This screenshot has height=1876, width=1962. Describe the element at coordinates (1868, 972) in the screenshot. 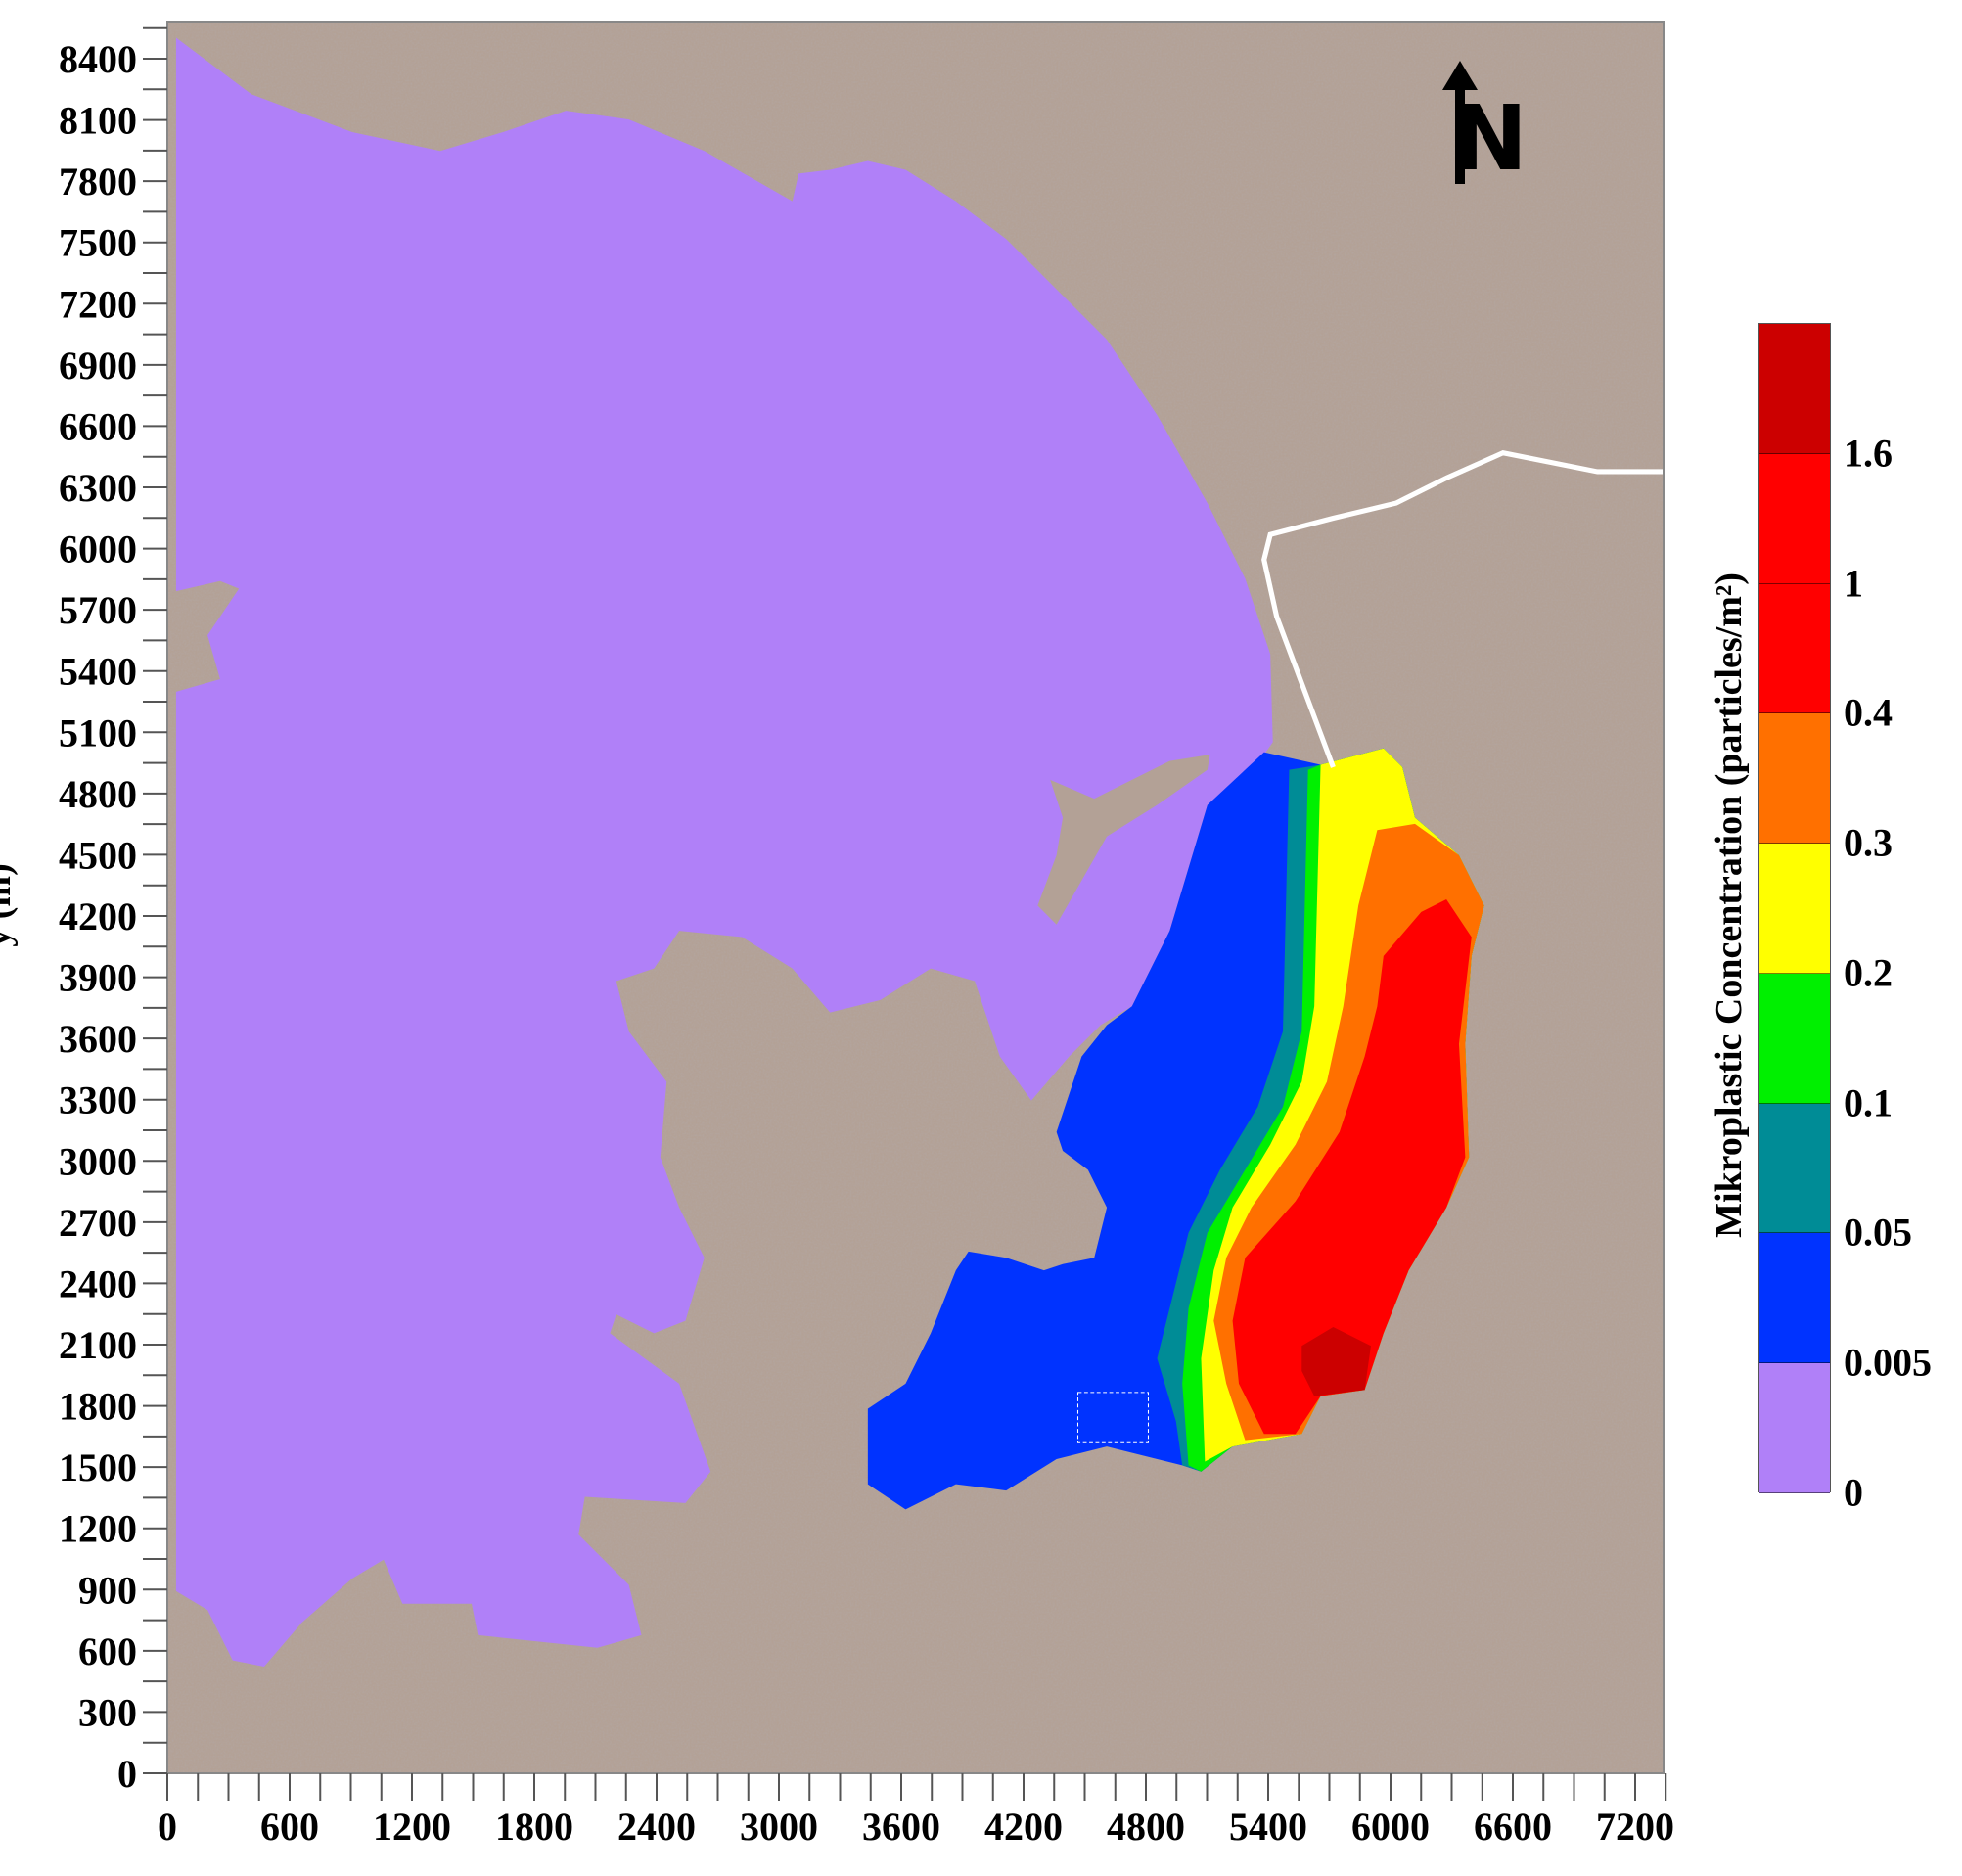

I see `colorbar-label: 0.2` at that location.